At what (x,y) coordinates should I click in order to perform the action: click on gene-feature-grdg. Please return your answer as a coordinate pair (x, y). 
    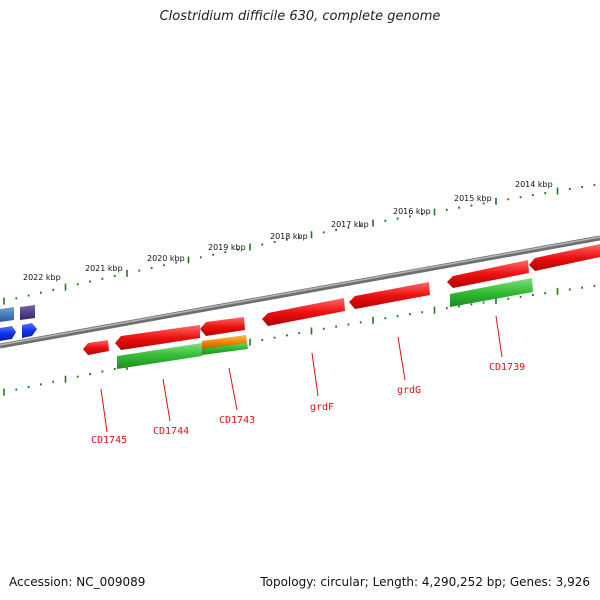
    Looking at the image, I should click on (389, 295).